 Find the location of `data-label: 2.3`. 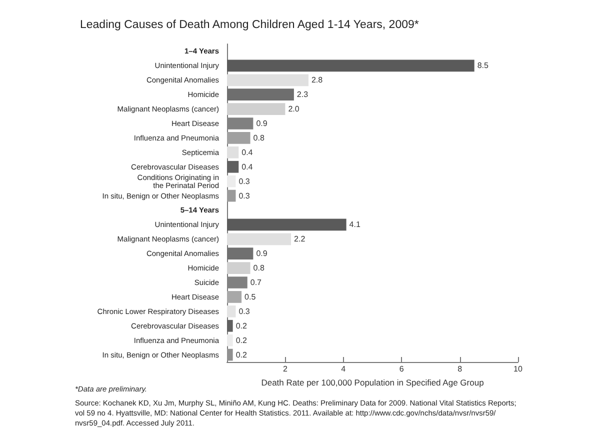

data-label: 2.3 is located at coordinates (302, 95).